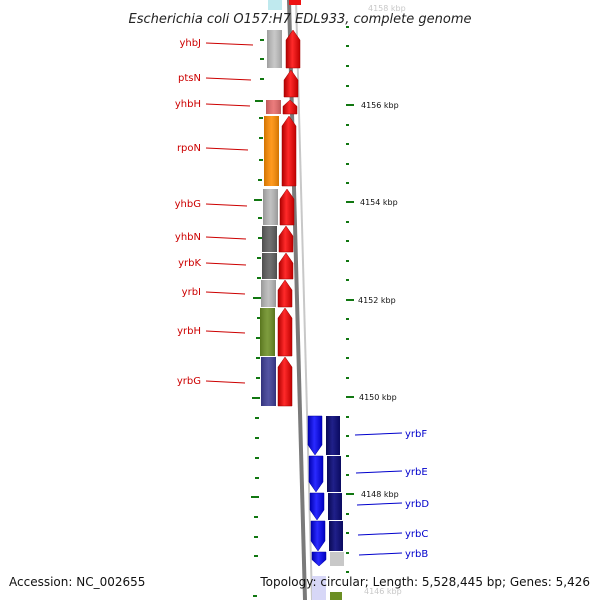  I want to click on gene-label: yrbD, so click(417, 504).